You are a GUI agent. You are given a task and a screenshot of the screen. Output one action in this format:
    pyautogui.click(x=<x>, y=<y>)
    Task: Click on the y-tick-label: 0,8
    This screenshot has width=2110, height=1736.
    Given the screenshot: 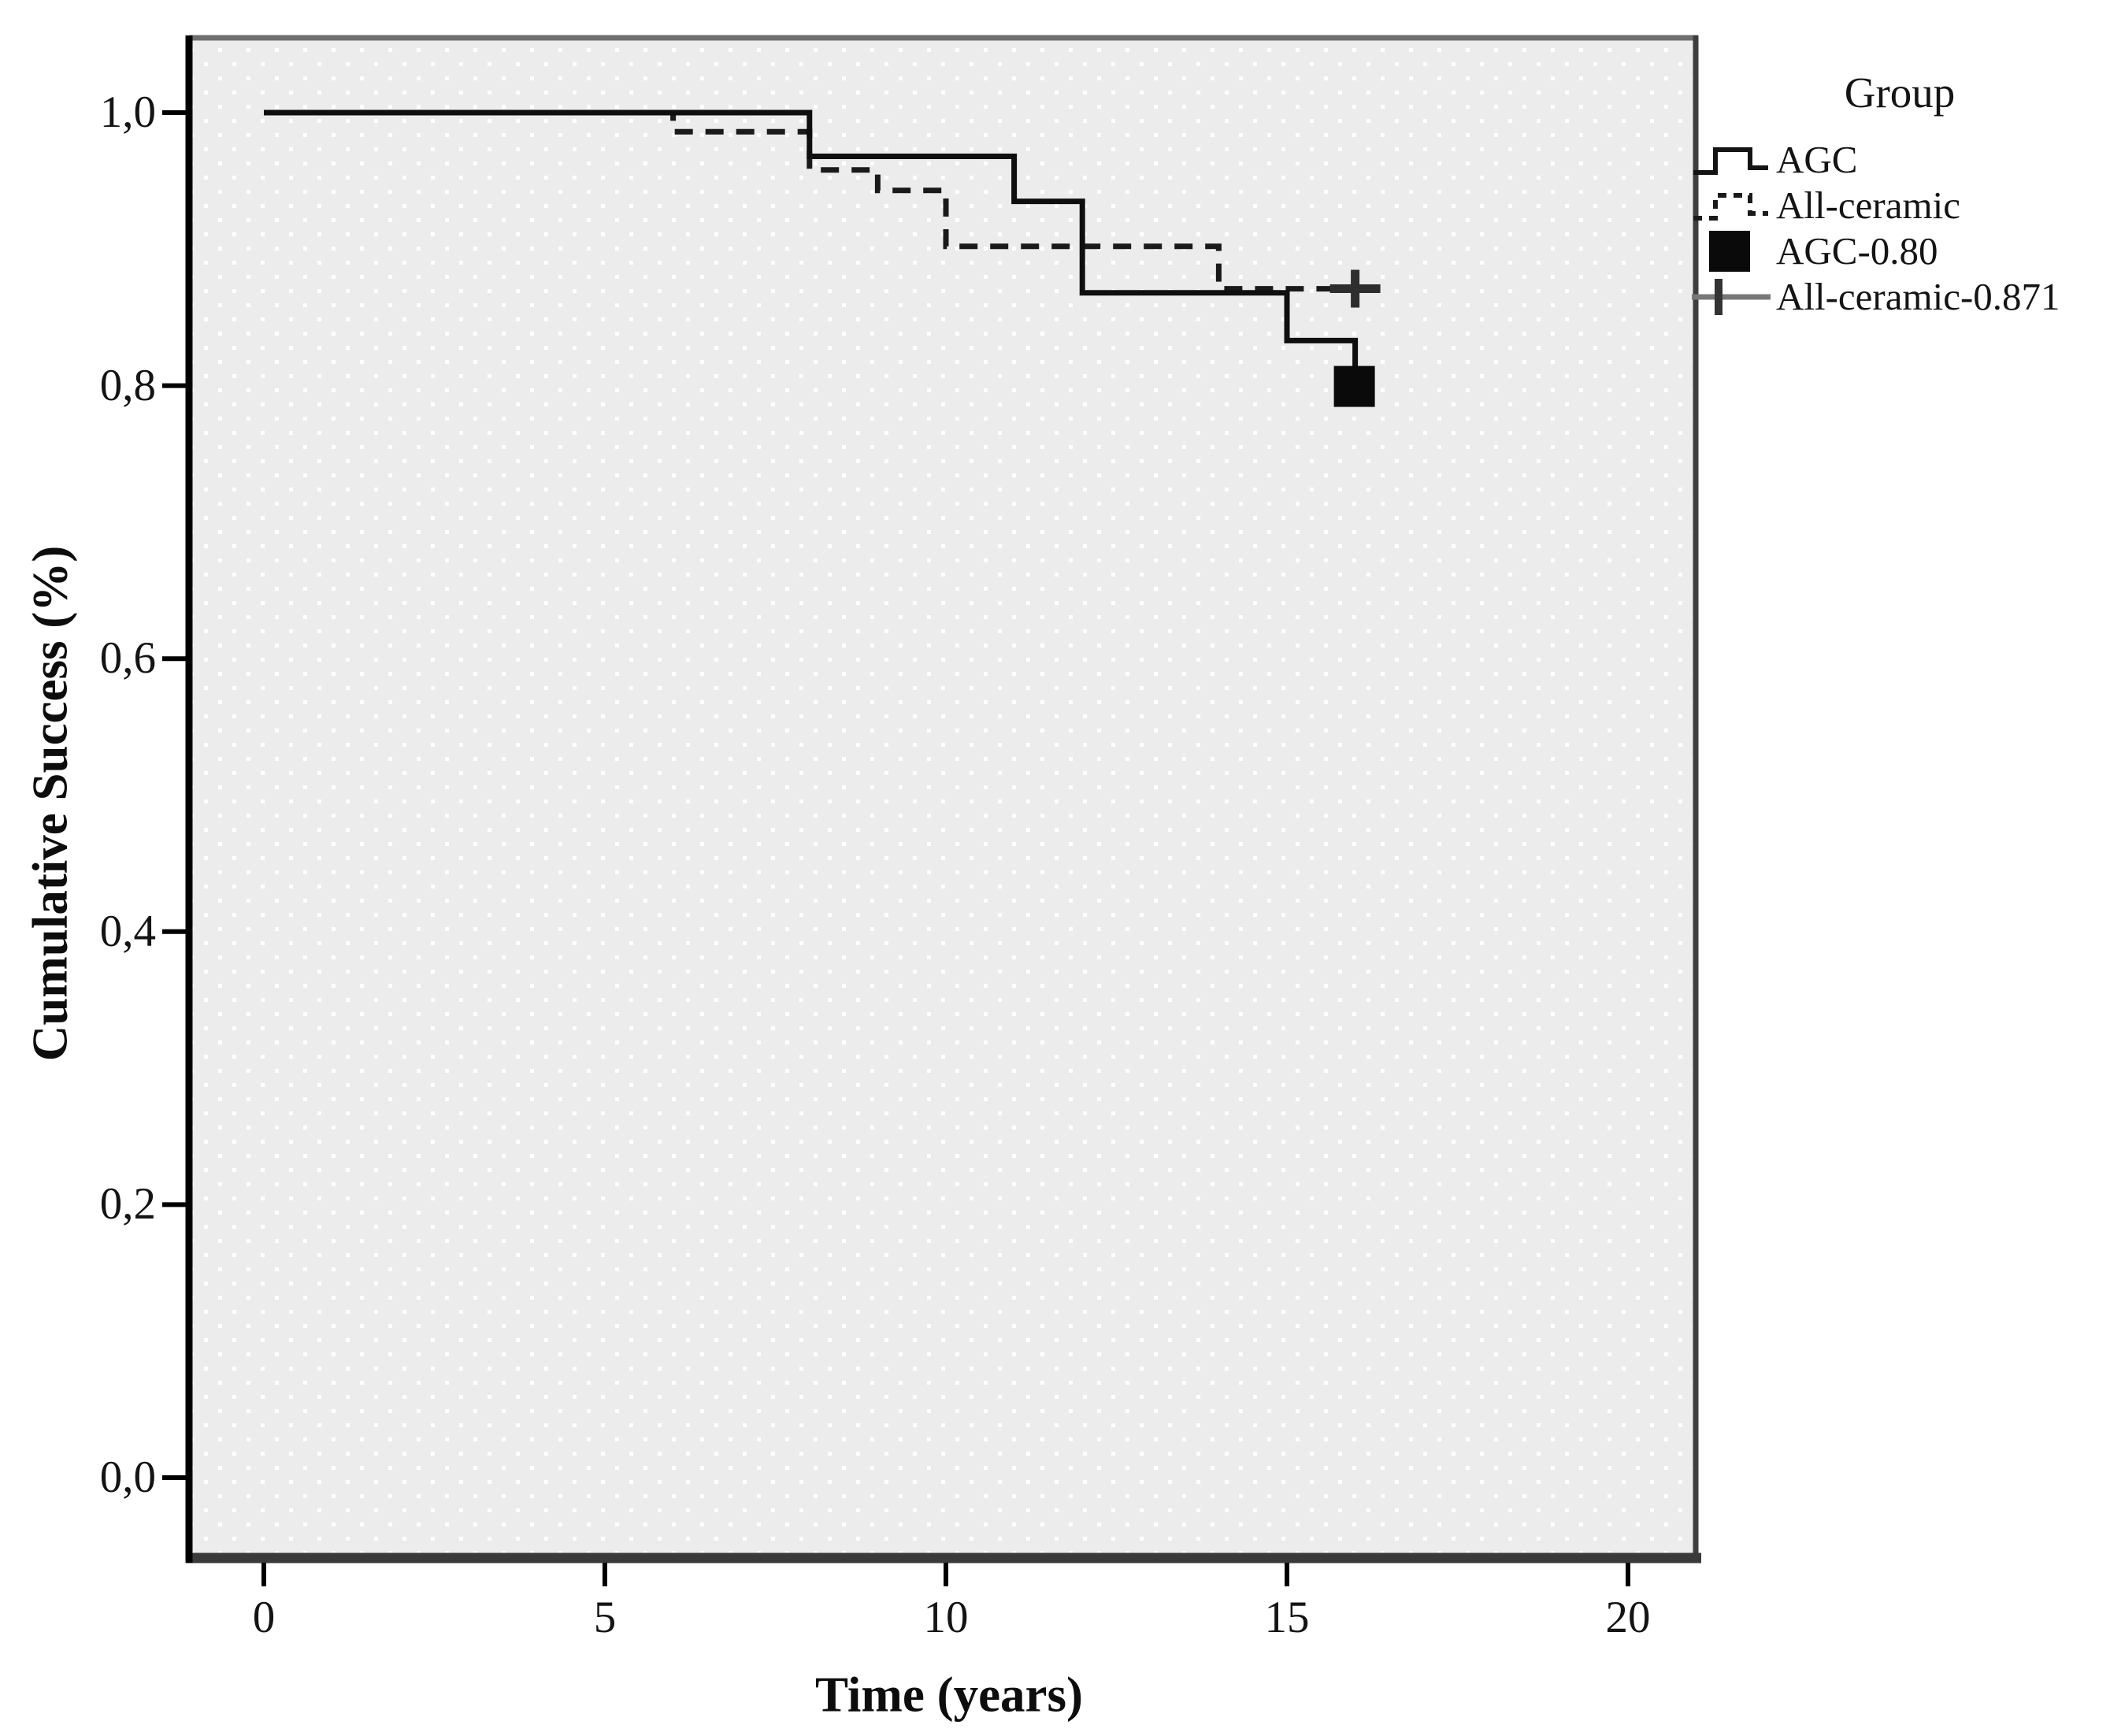 What is the action you would take?
    pyautogui.click(x=127, y=386)
    